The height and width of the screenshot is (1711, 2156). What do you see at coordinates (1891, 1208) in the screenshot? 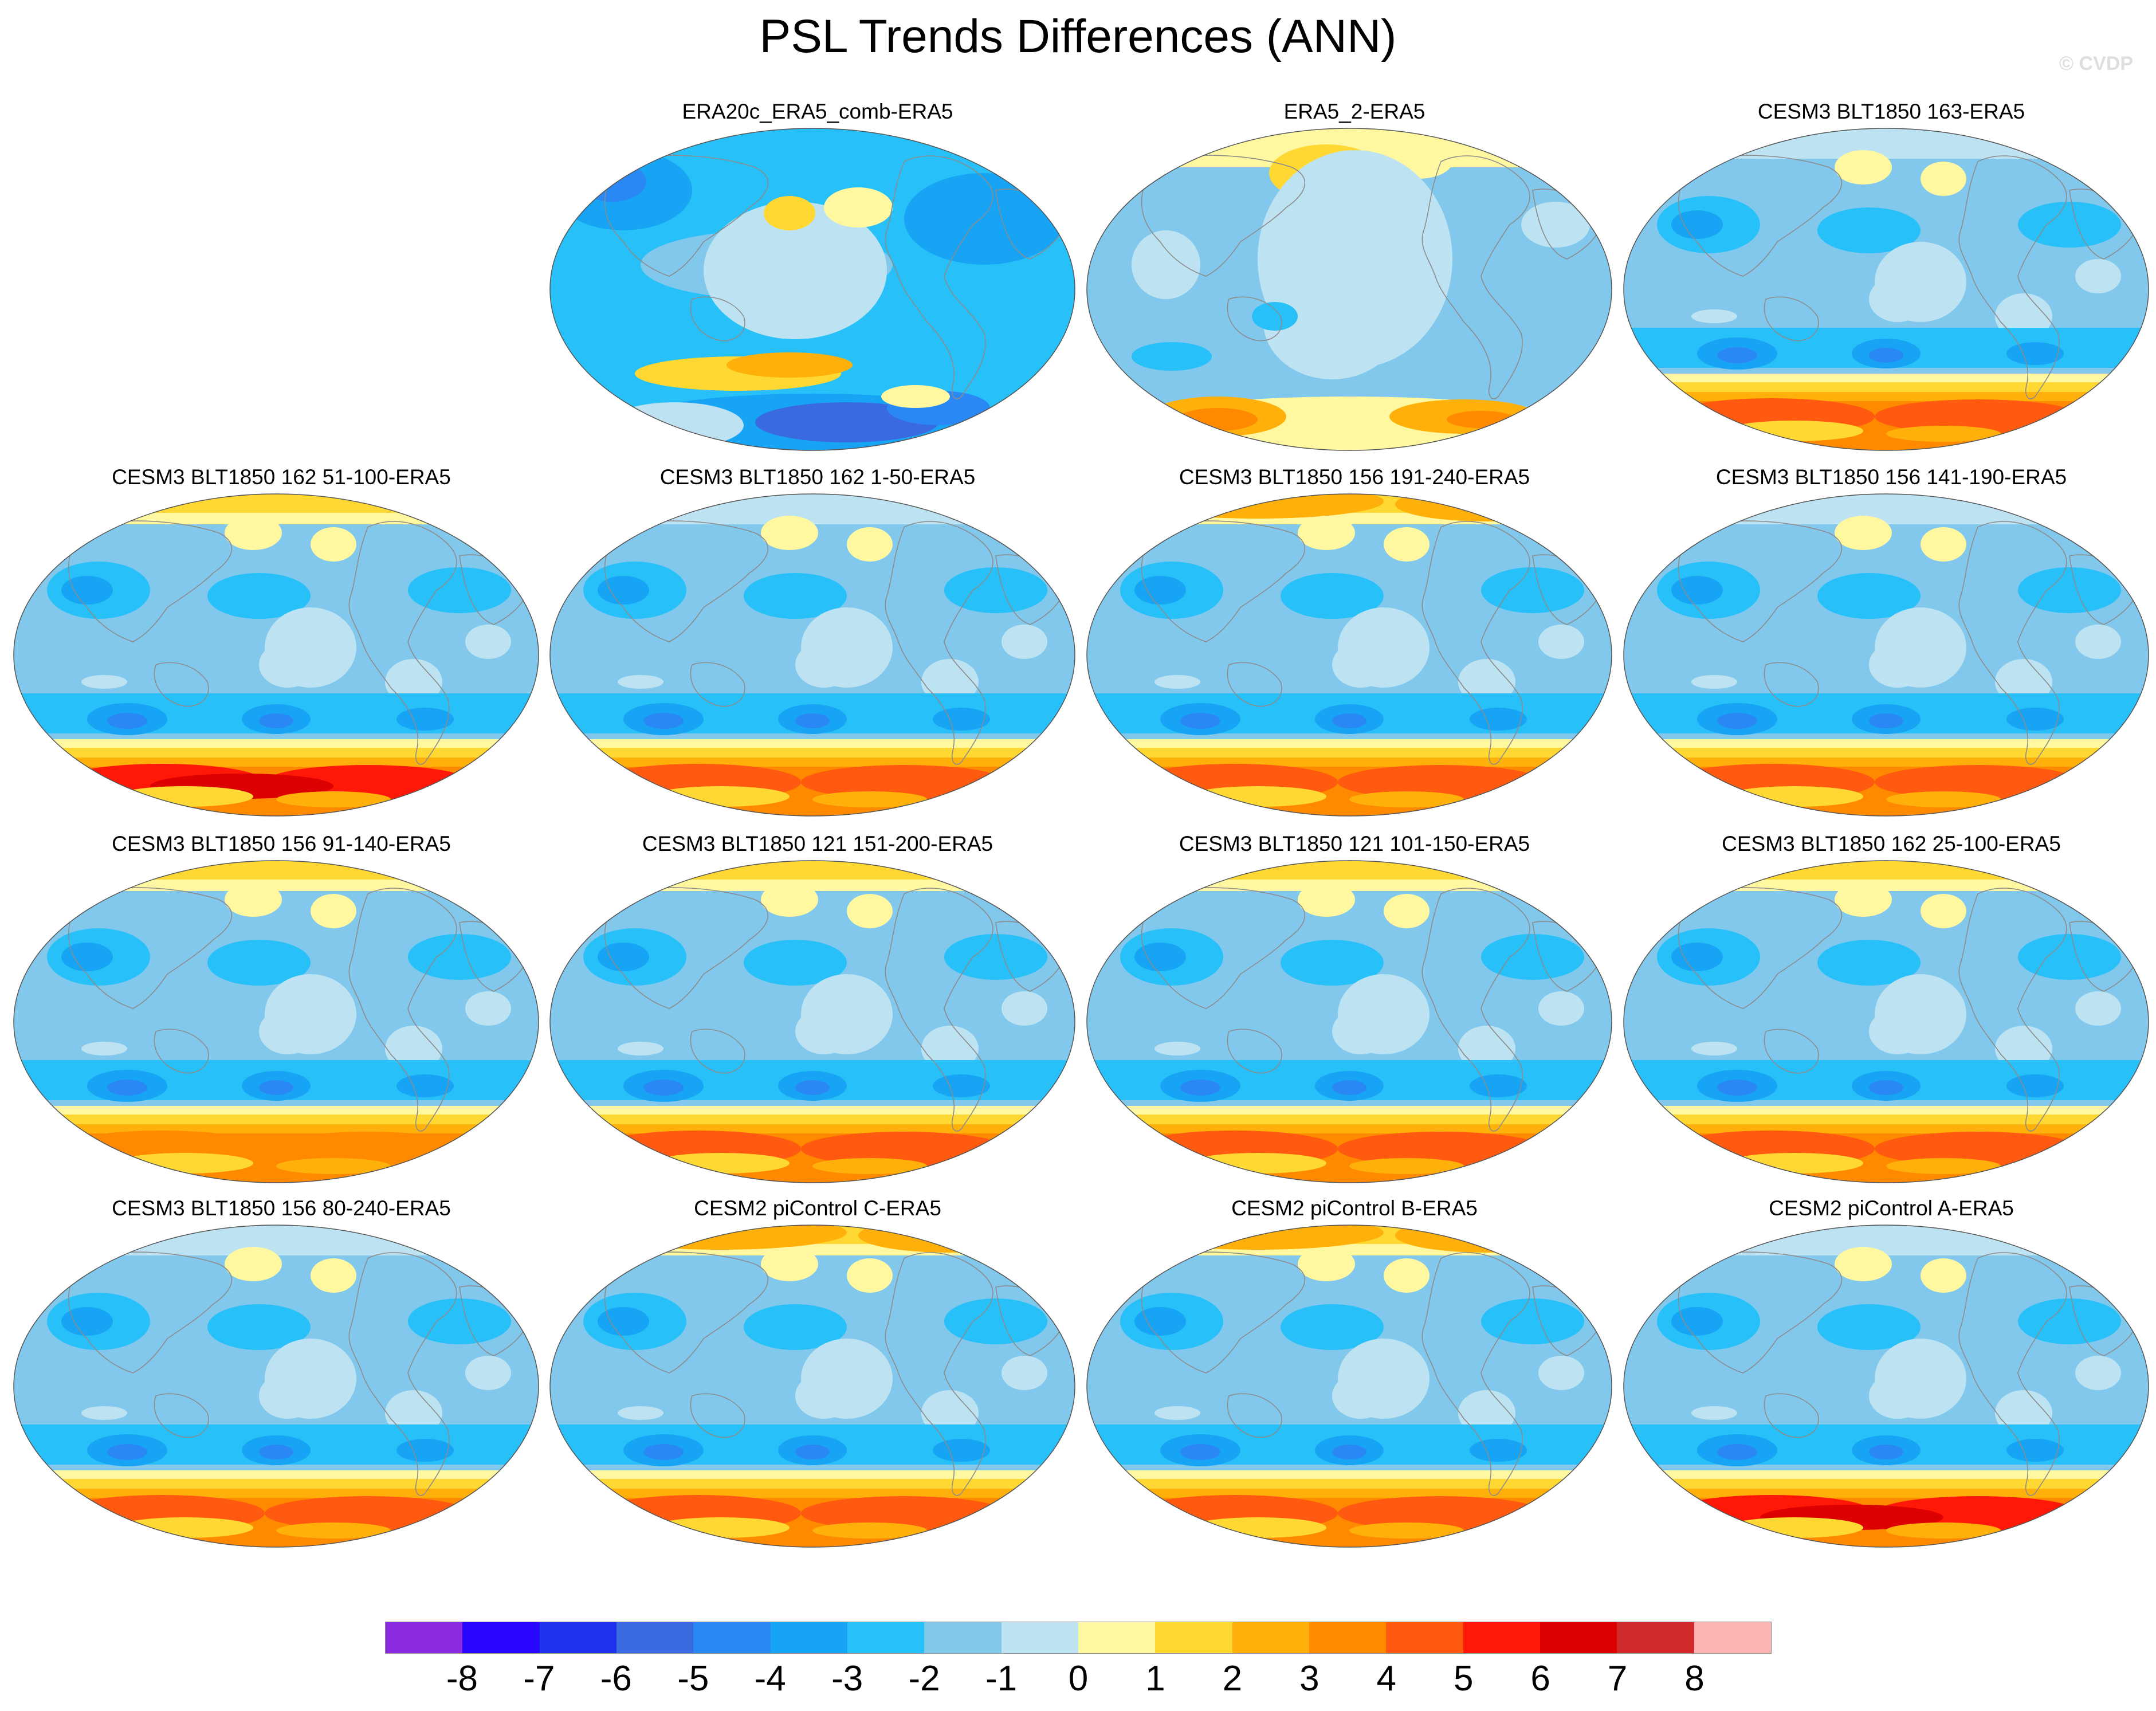
I see `panel-title: CESM2 piControl A-ERA5` at bounding box center [1891, 1208].